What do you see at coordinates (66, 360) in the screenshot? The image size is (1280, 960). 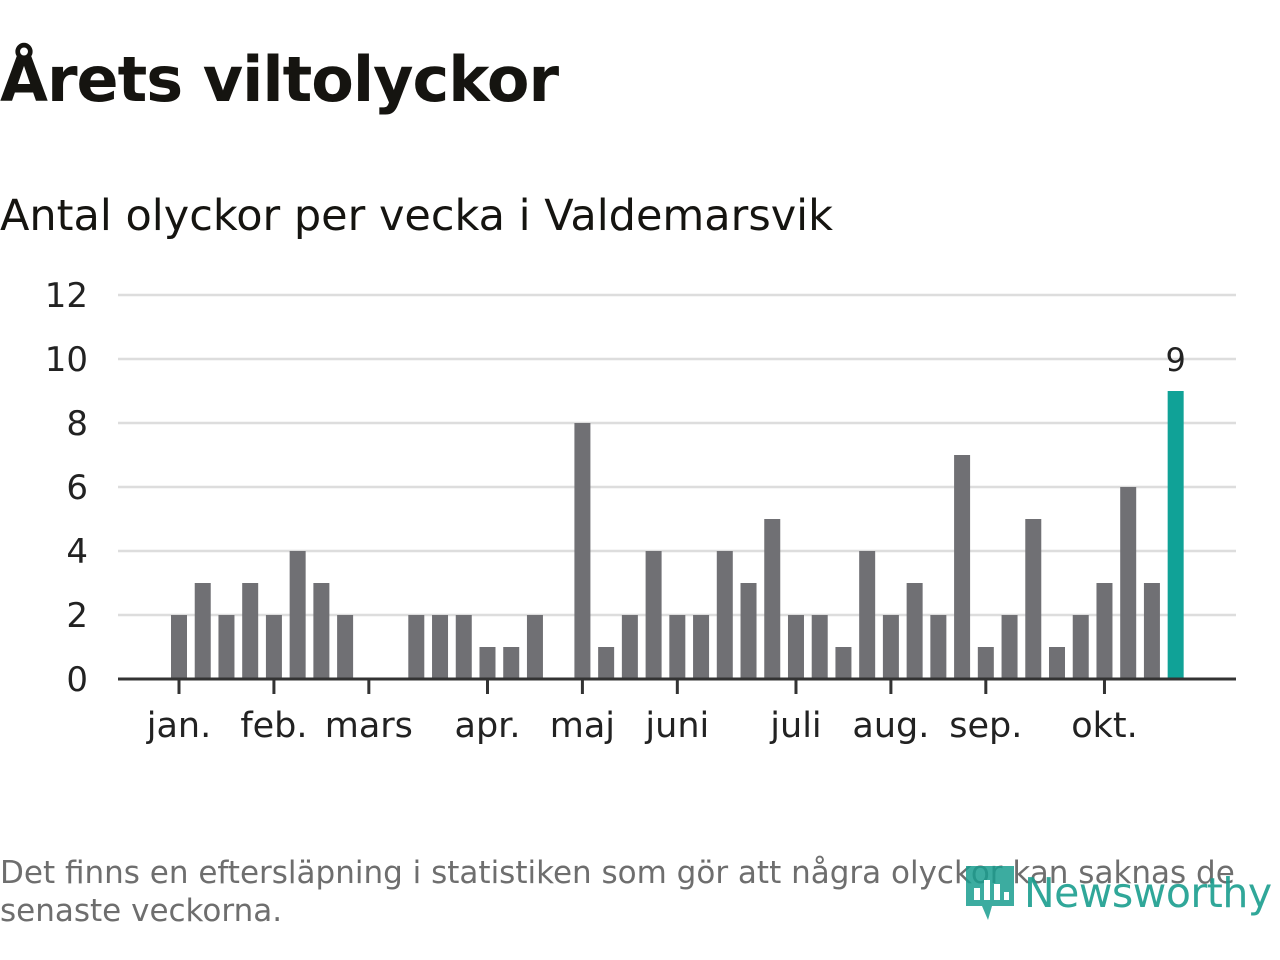 I see `y-tick-label-10: 10` at bounding box center [66, 360].